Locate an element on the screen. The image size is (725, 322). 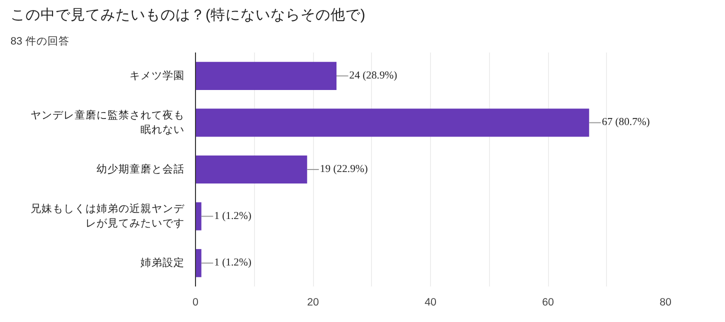
x-tick-label: 20 is located at coordinates (313, 302).